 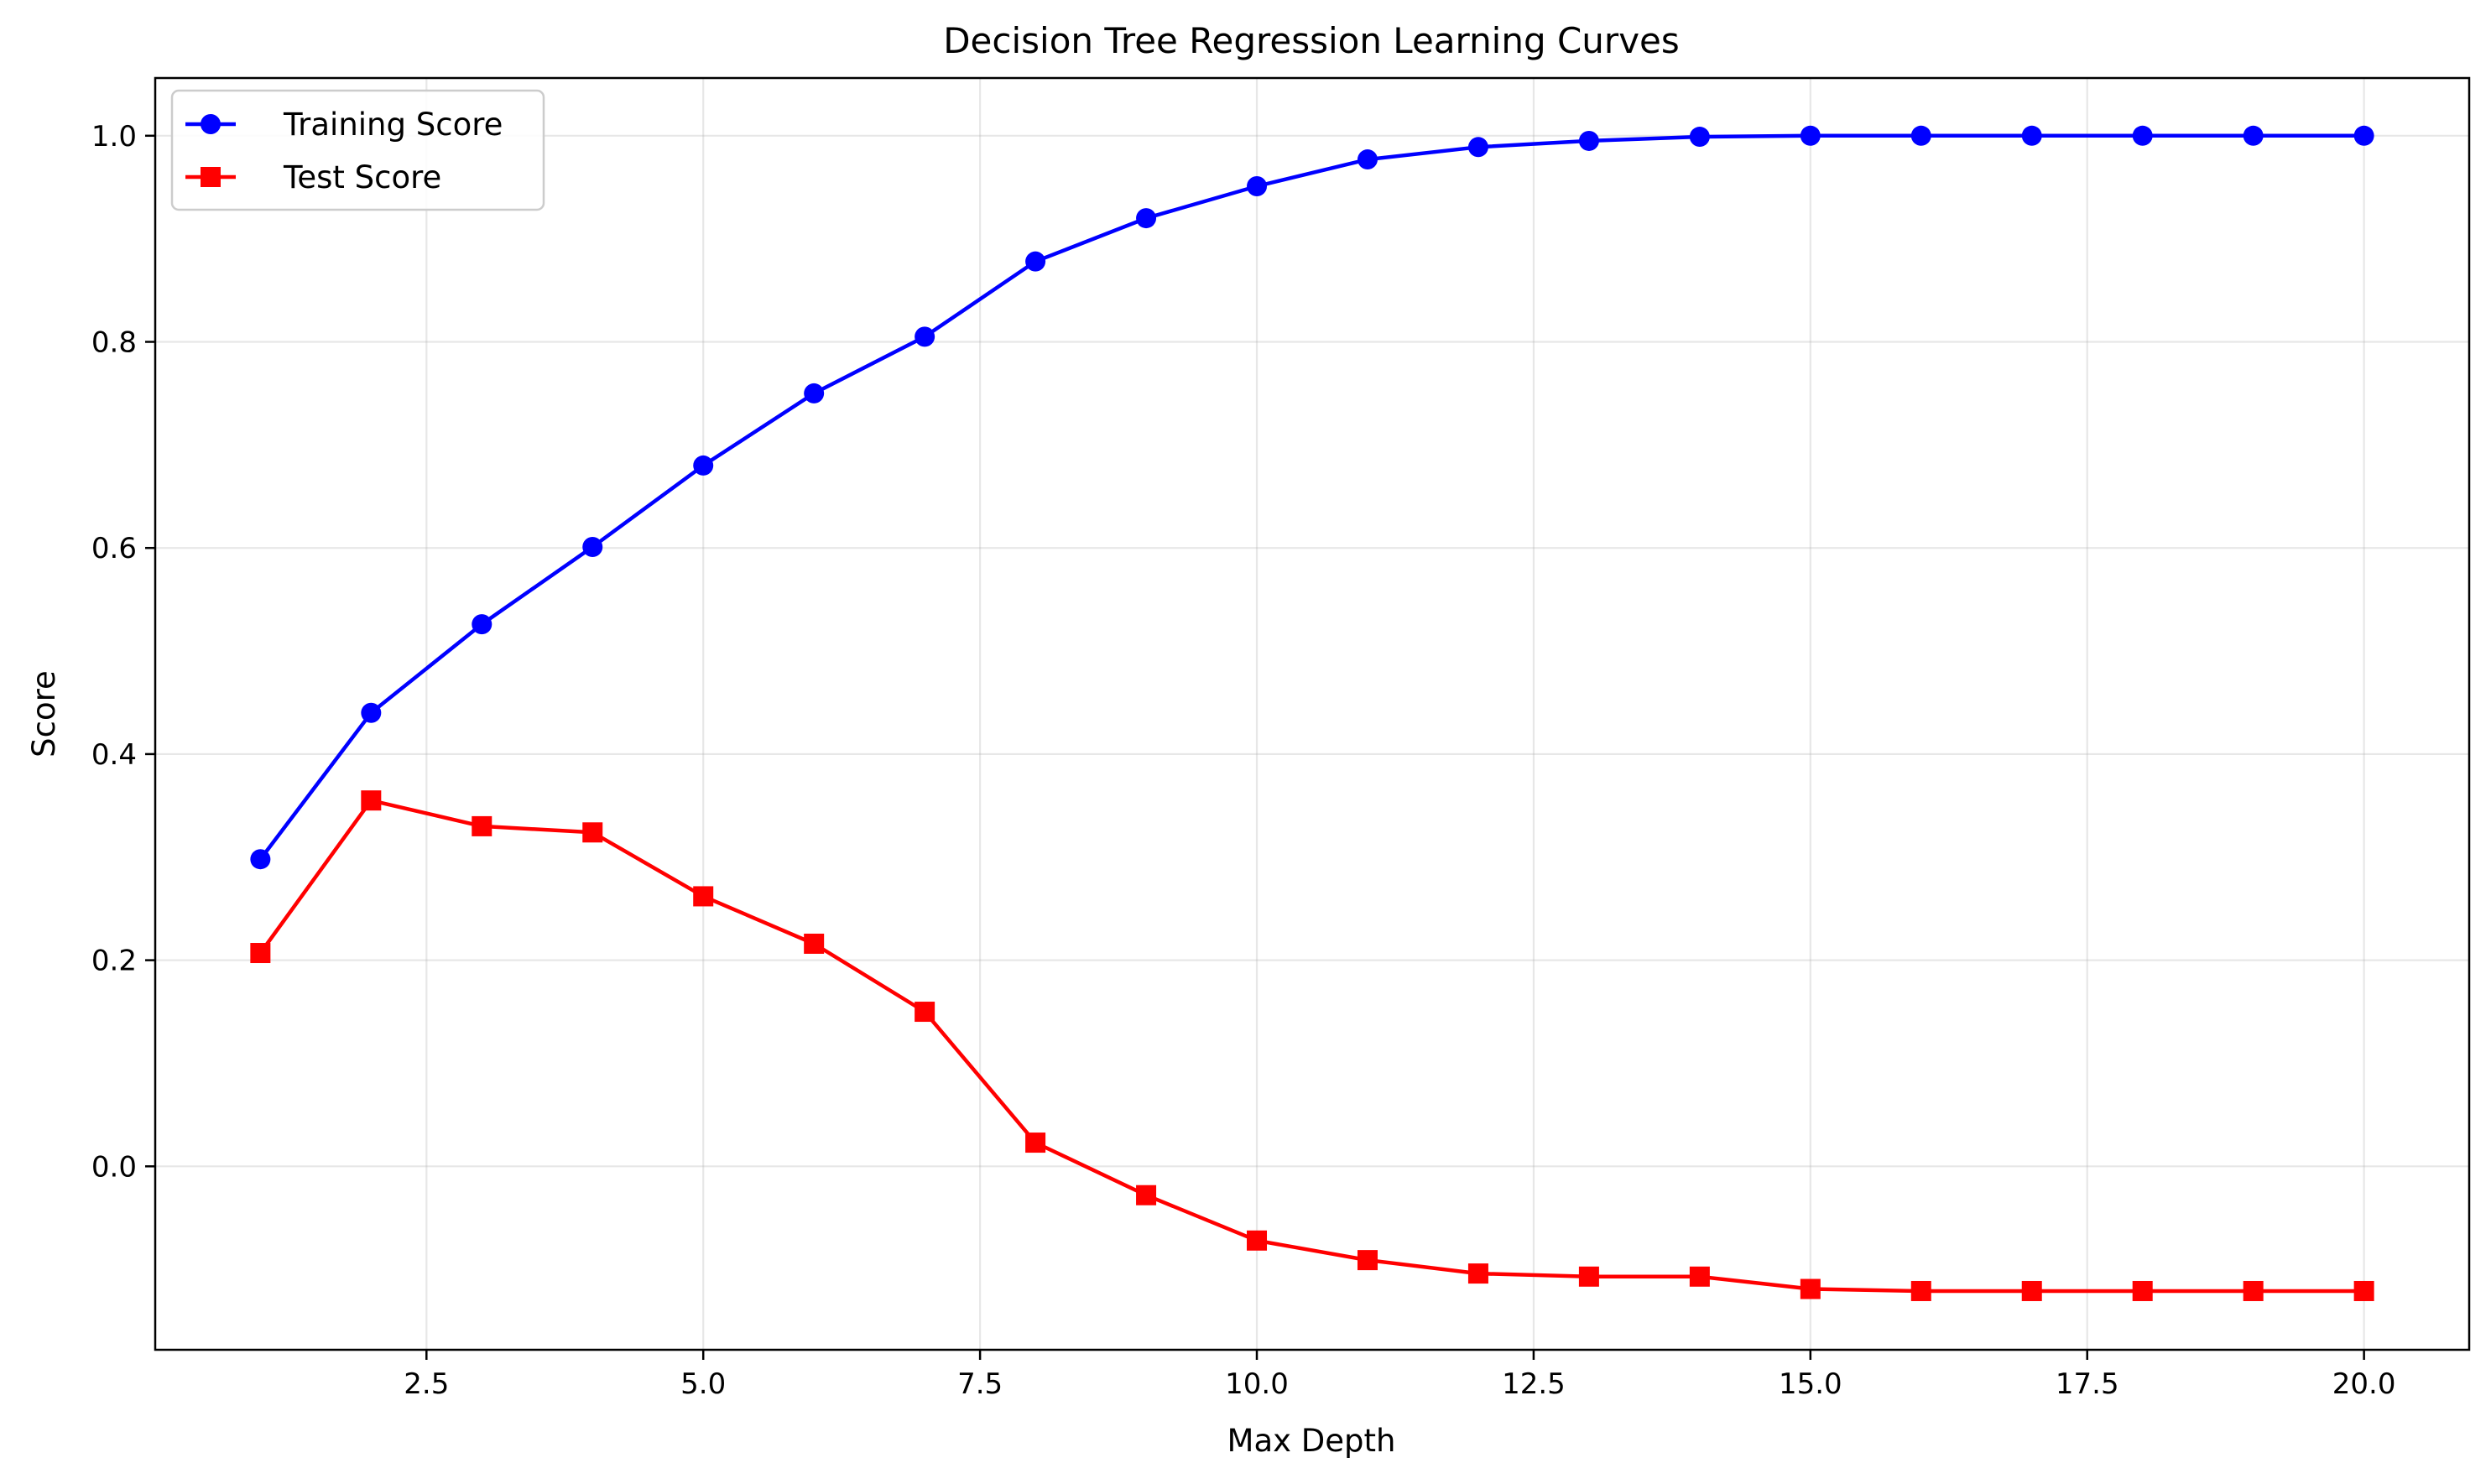 I want to click on x-tick-label: 17.5, so click(x=2088, y=1384).